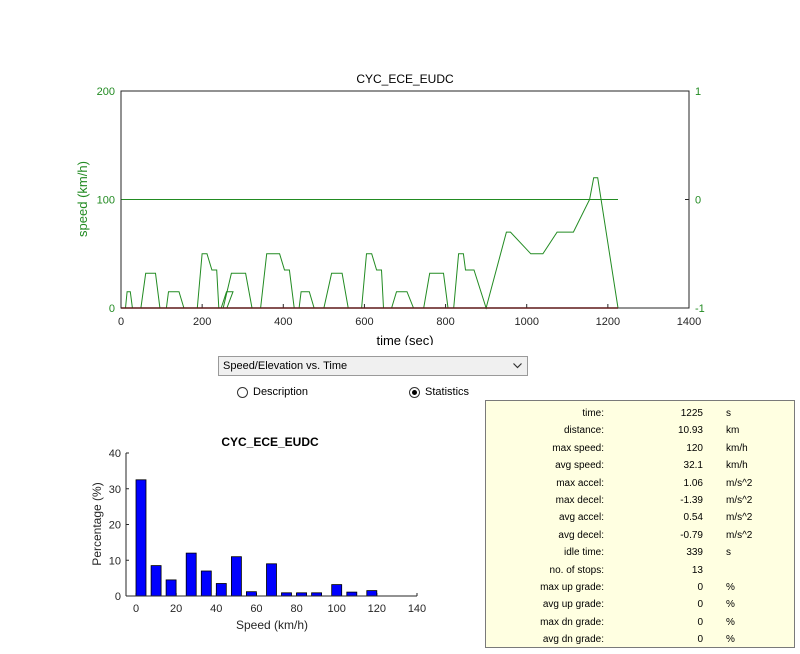 This screenshot has width=800, height=654. Describe the element at coordinates (580, 500) in the screenshot. I see `stat-label: max decel:` at that location.